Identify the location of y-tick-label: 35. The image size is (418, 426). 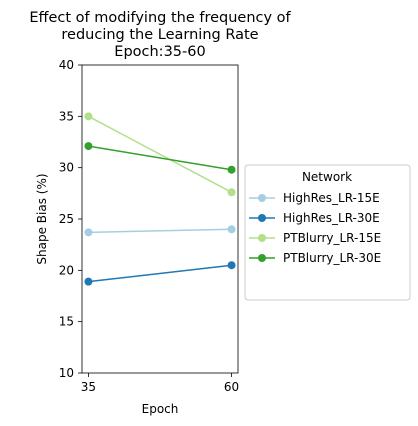
(66, 116).